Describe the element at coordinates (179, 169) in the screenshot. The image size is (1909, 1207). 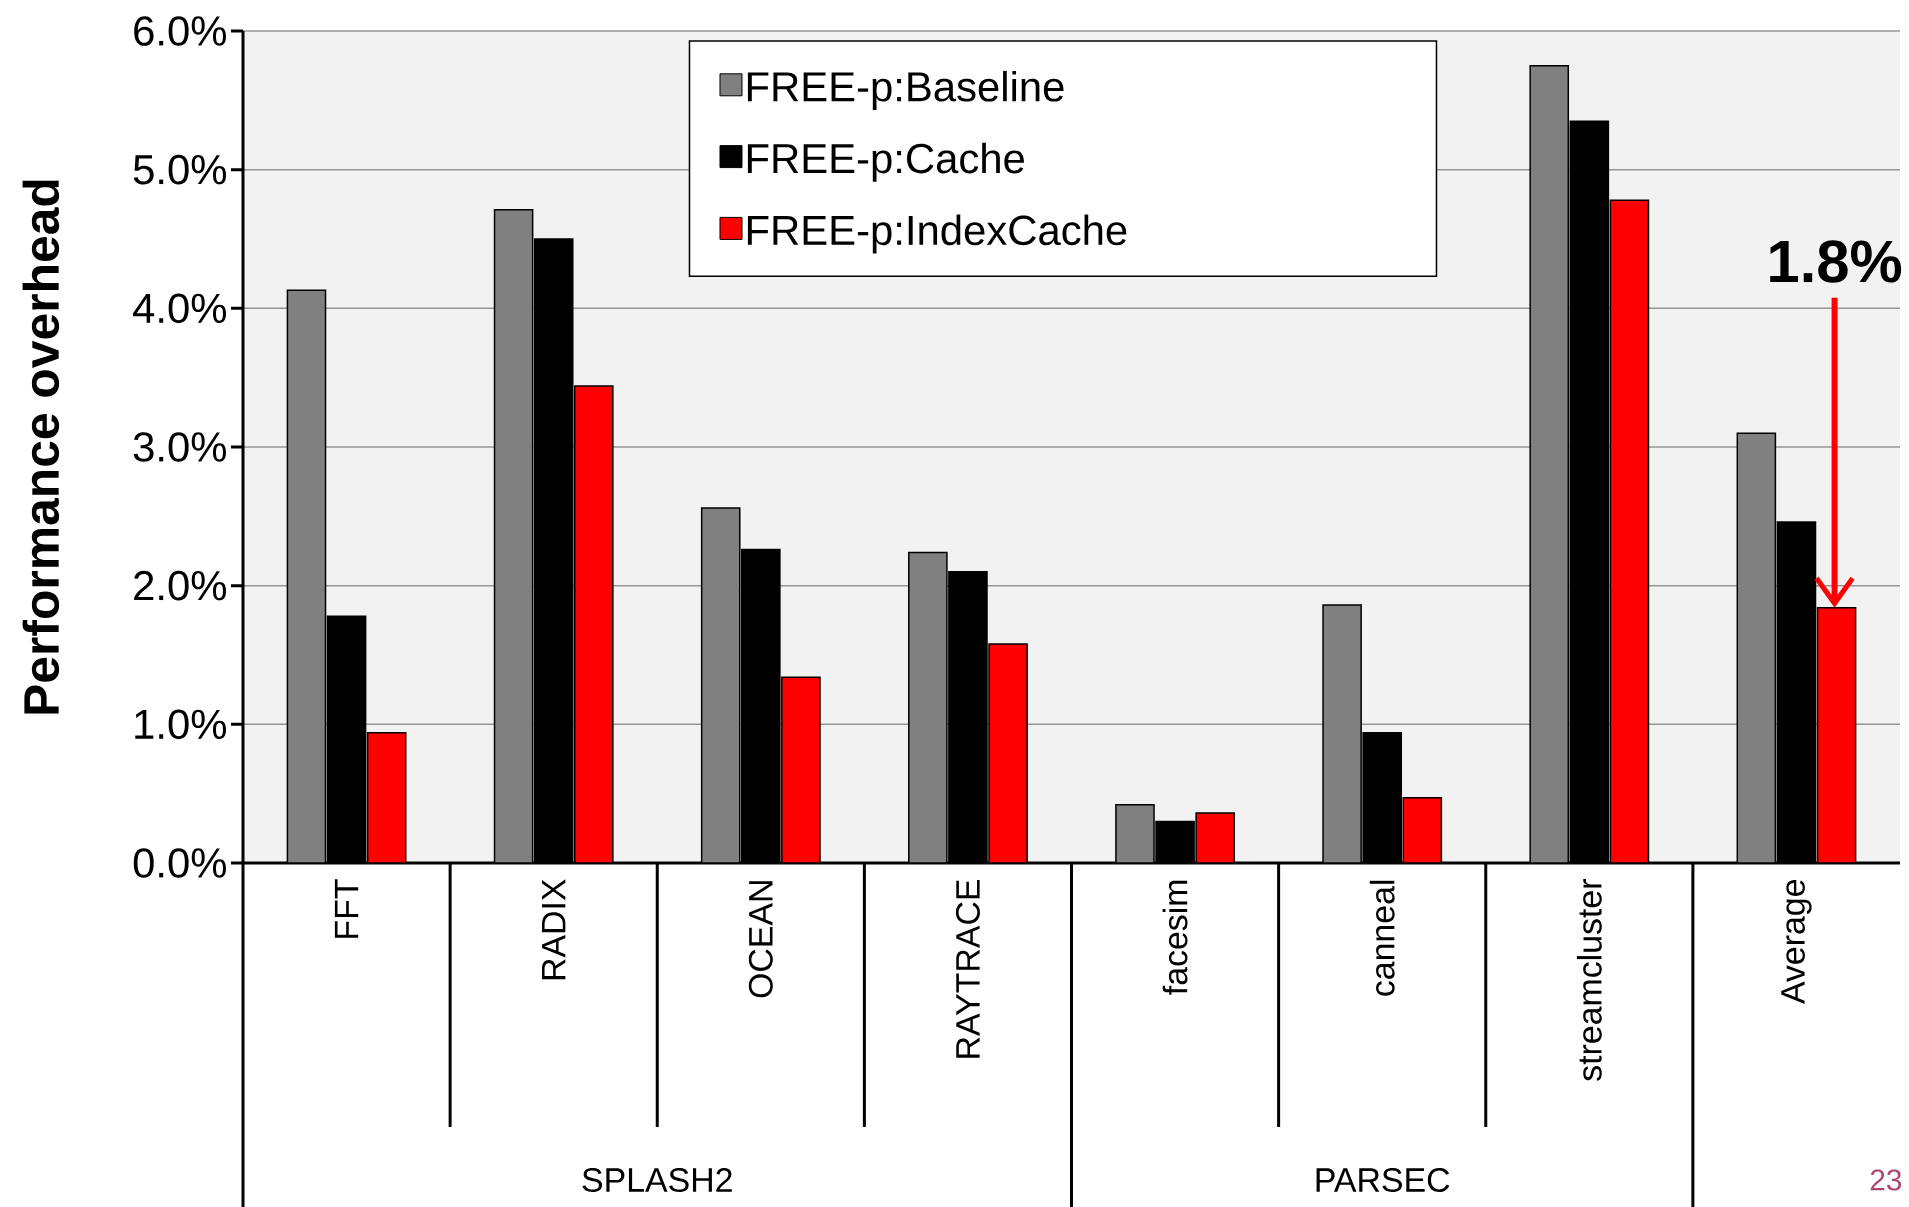
I see `y-tick-label: 5.0%` at that location.